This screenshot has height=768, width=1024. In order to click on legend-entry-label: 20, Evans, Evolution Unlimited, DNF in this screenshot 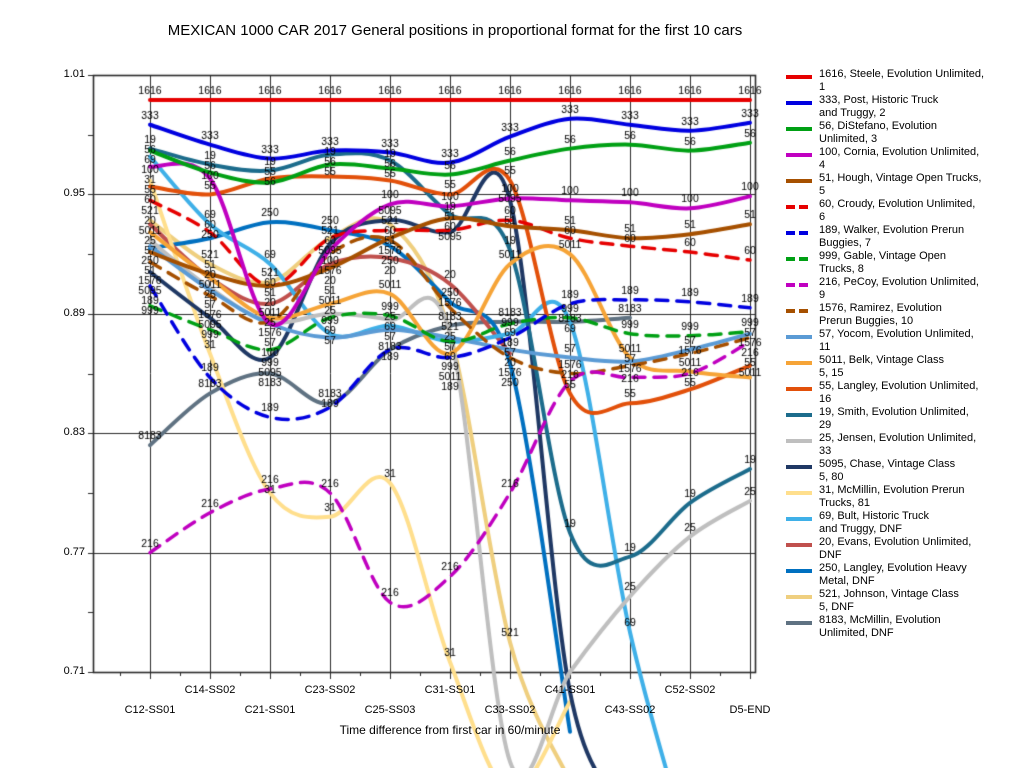, I will do `click(895, 548)`.